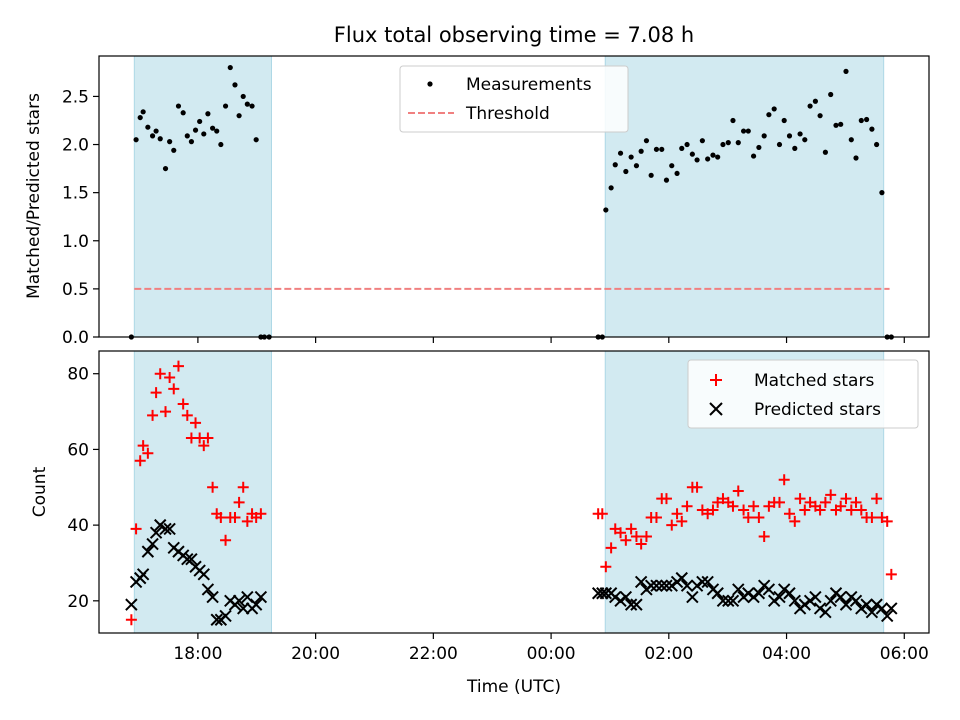 Image resolution: width=960 pixels, height=720 pixels. What do you see at coordinates (34, 196) in the screenshot?
I see `top-y-axis-label: Matched/Predicted stars` at bounding box center [34, 196].